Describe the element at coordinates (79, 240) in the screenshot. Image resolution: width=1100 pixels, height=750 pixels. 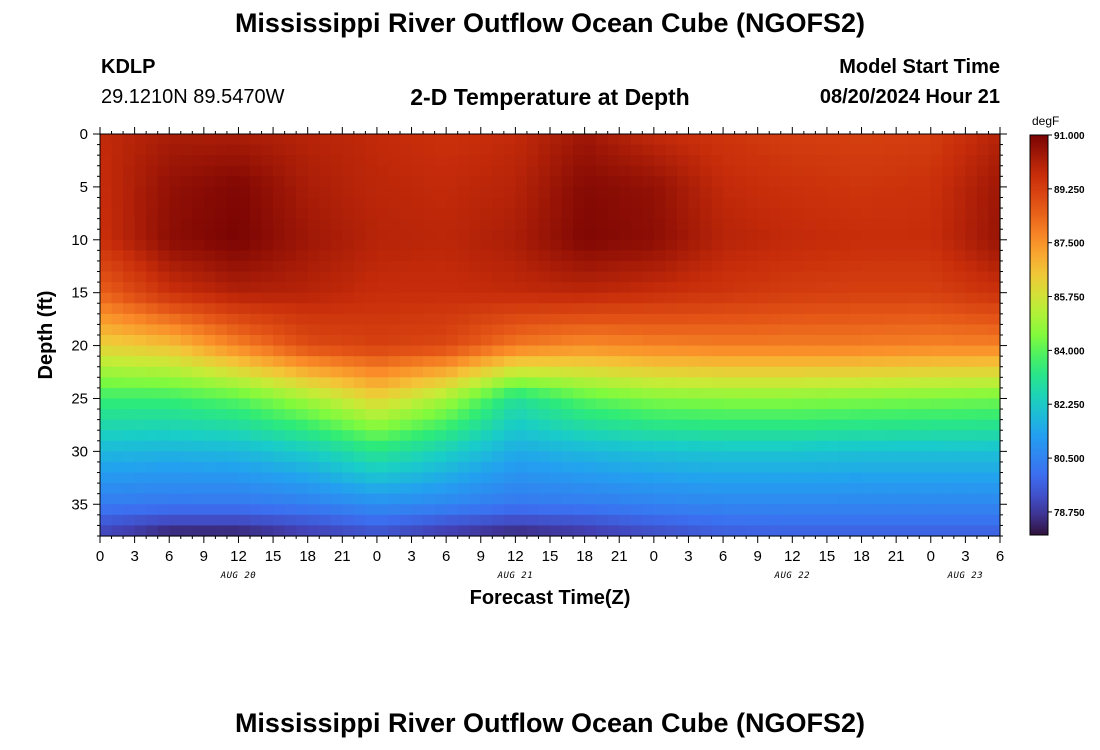
I see `y-tick-label: 10` at that location.